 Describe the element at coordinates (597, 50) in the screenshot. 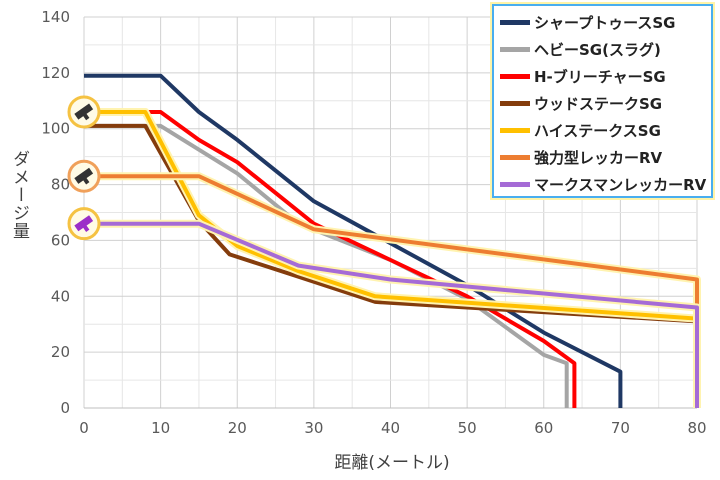

I see `legend-label: ヘビーSG(スラグ)` at that location.